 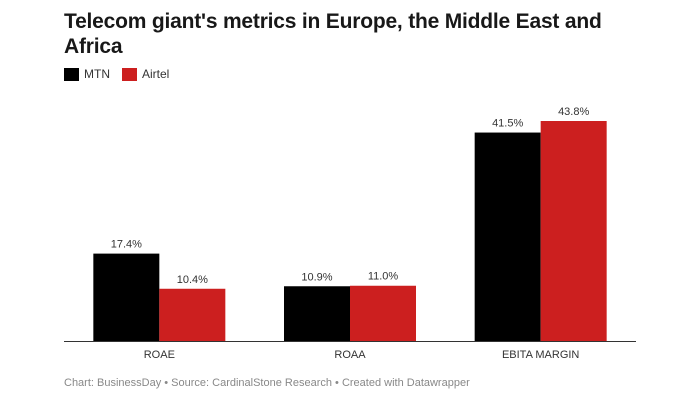 What do you see at coordinates (126, 245) in the screenshot?
I see `data-label-mtn-0: 17.4%` at bounding box center [126, 245].